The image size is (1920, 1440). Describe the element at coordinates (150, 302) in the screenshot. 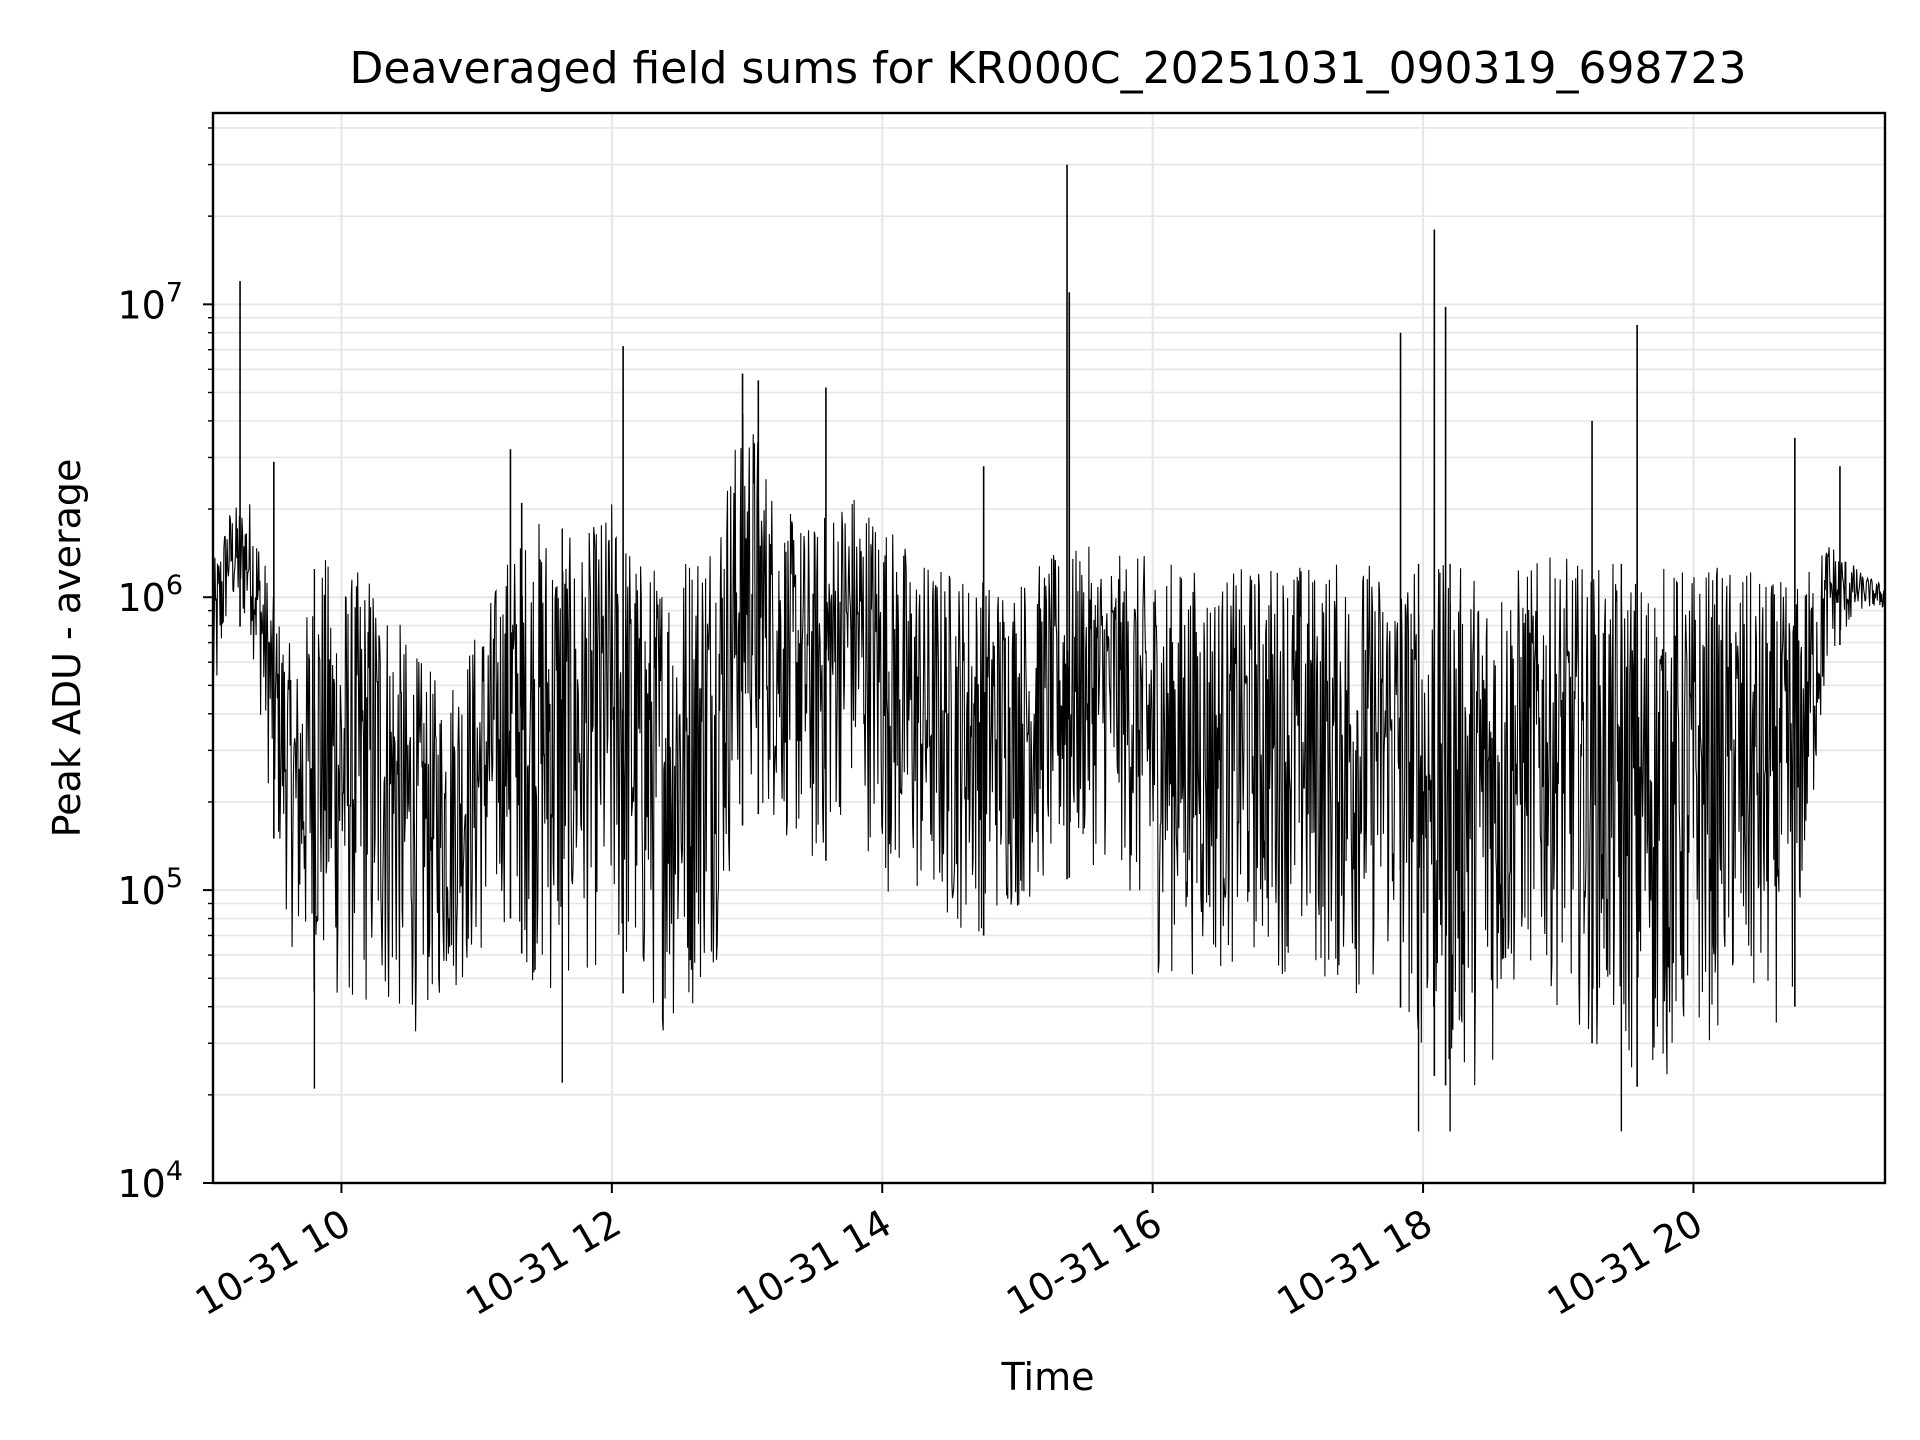

I see `y-tick-label: 107` at that location.